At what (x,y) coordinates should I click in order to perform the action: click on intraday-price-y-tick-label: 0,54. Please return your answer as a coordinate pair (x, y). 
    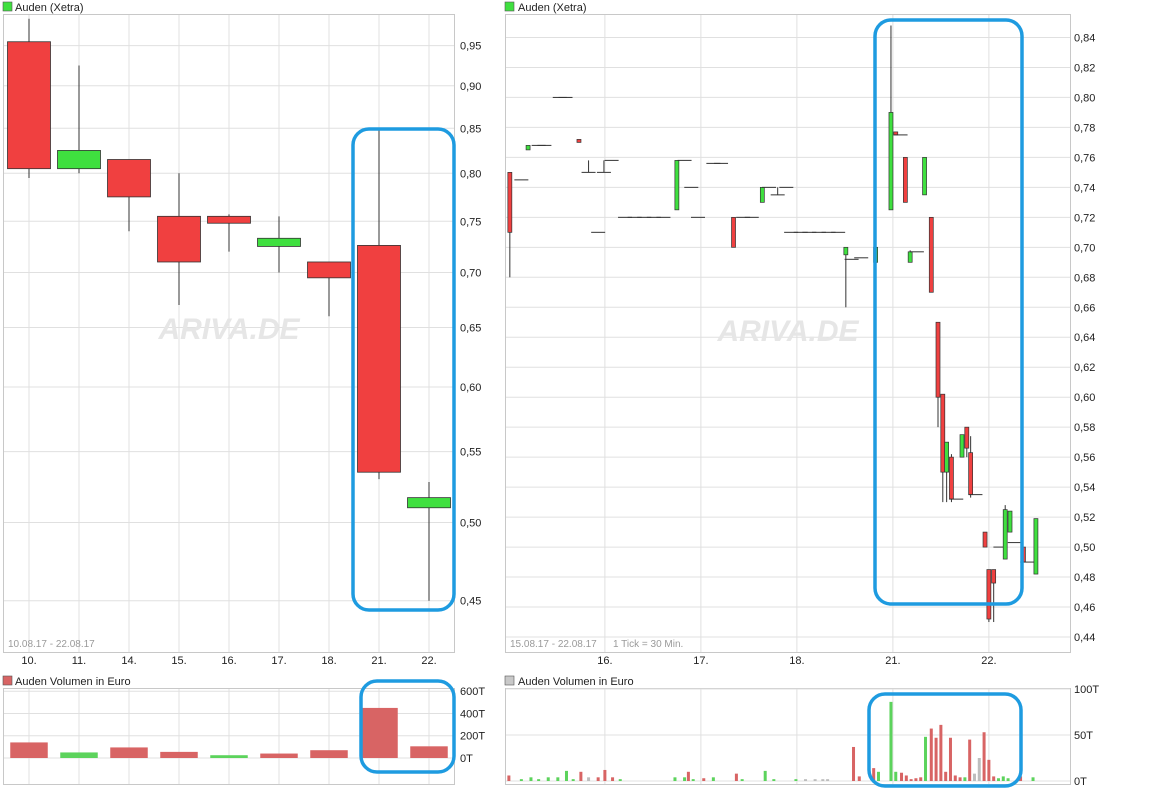
    Looking at the image, I should click on (1084, 488).